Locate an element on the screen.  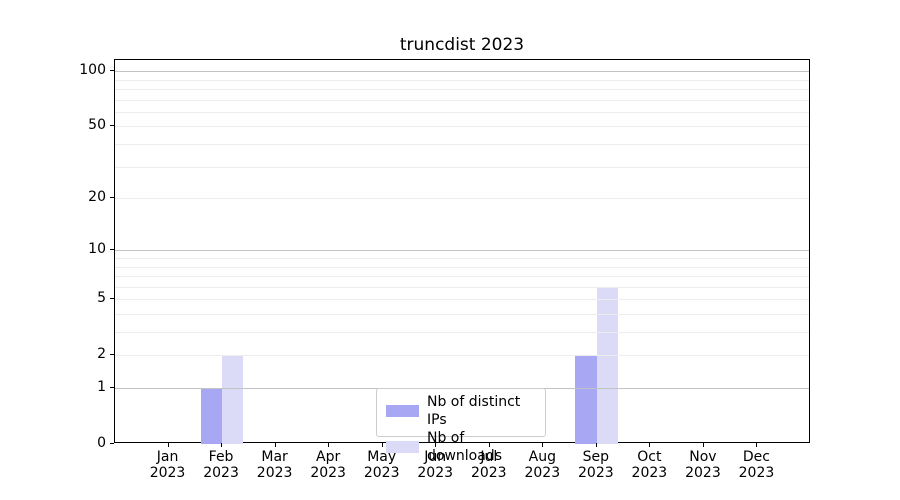
x-tick-label-feb: Feb 2023 is located at coordinates (221, 465).